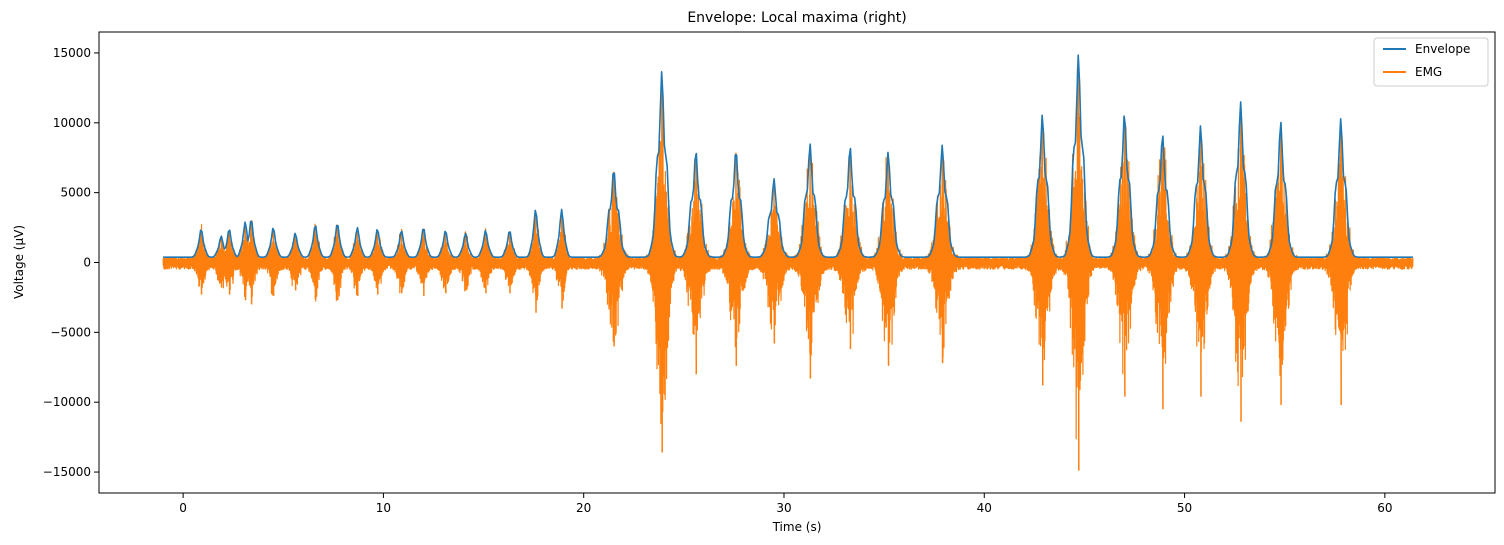  What do you see at coordinates (70, 332) in the screenshot?
I see `y-tick-label: −5000` at bounding box center [70, 332].